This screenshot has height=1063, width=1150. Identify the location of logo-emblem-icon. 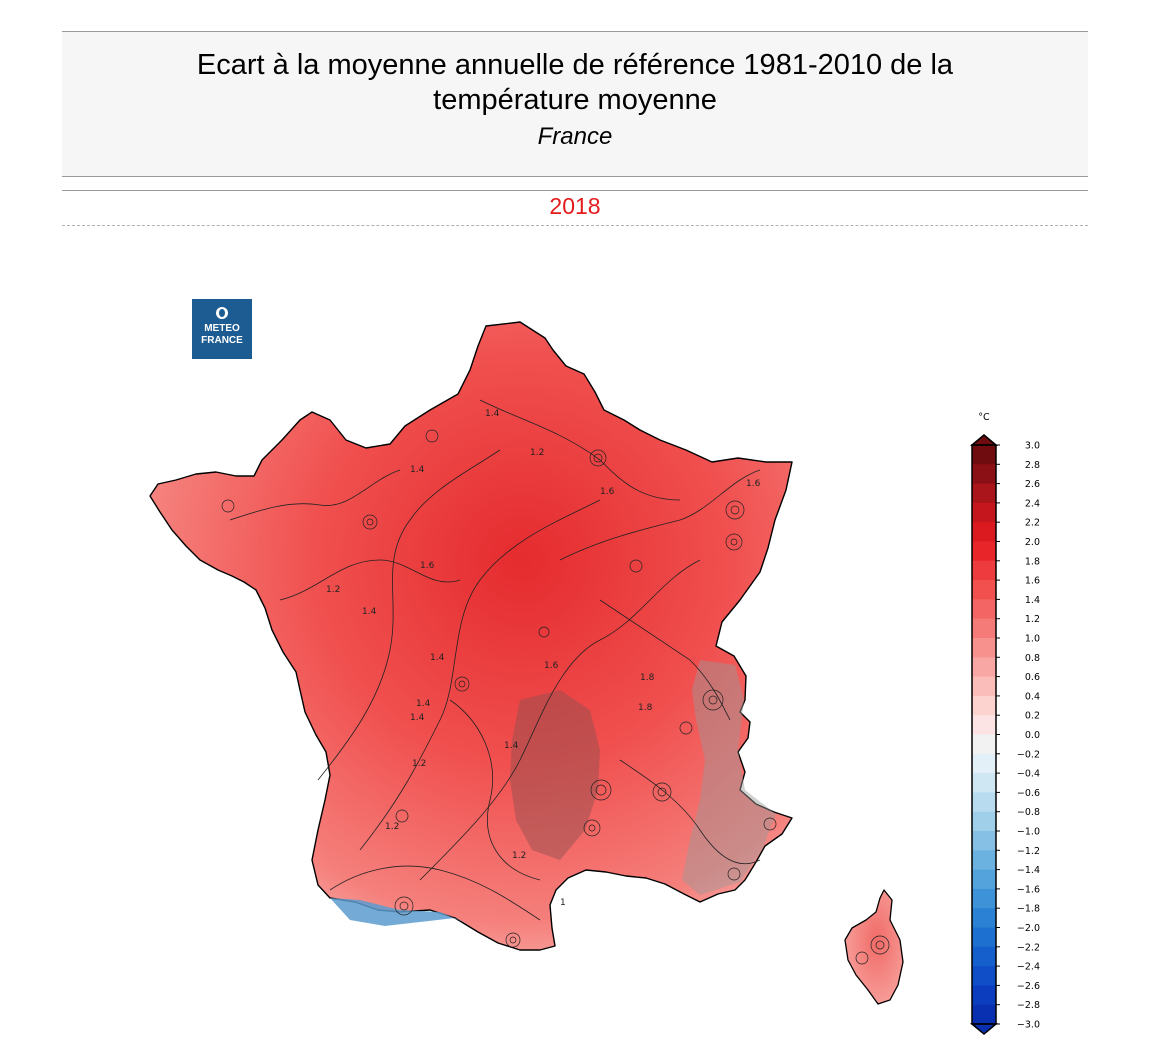
(222, 313).